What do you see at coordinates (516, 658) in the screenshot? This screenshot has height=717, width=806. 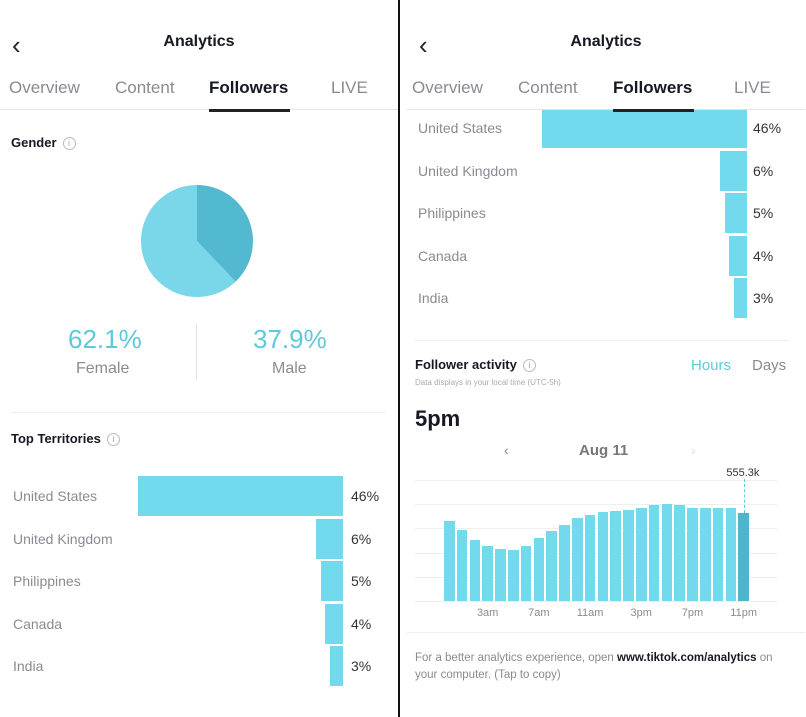 I see `footer-text: For a better analytics experience, open` at bounding box center [516, 658].